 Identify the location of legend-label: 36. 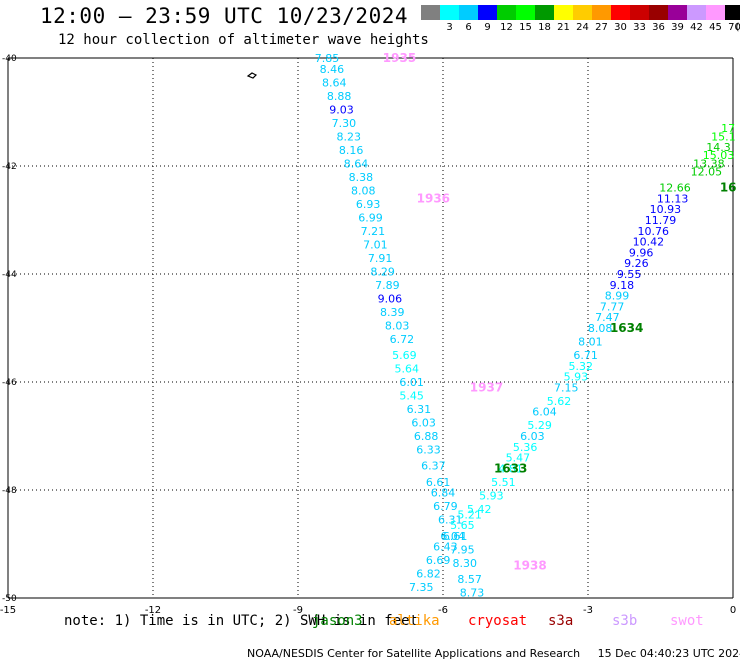
(658, 27).